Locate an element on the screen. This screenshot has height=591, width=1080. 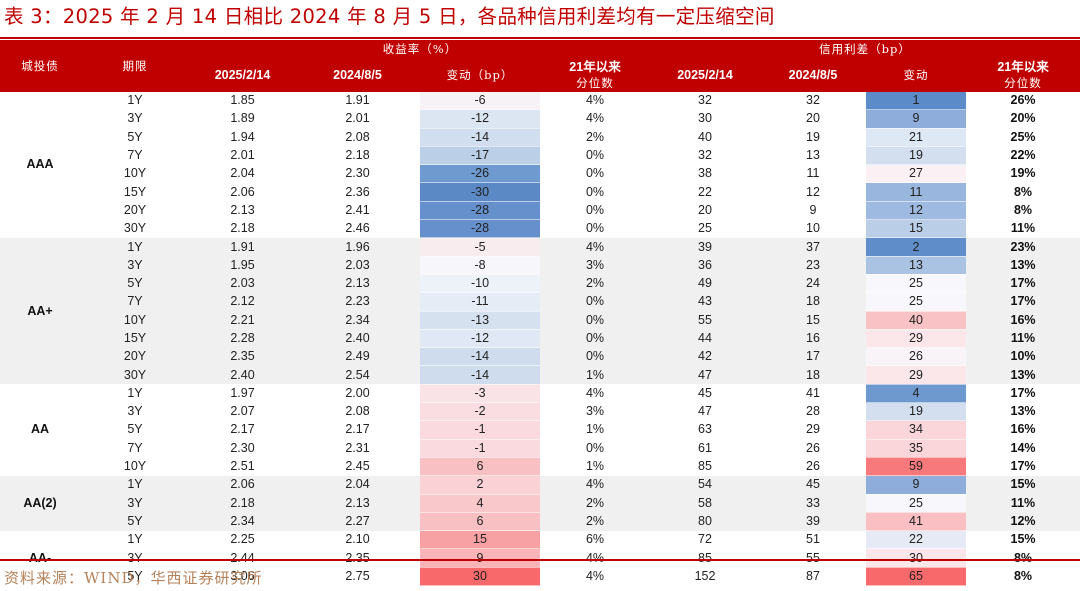
yield-change-cell: 6 is located at coordinates (480, 467).